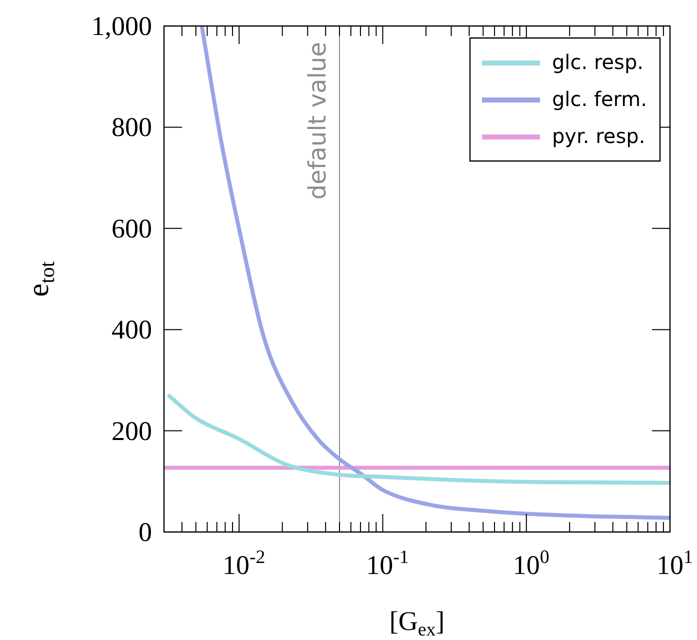 Image resolution: width=697 pixels, height=640 pixels. I want to click on legend-label: glc. ferm., so click(600, 99).